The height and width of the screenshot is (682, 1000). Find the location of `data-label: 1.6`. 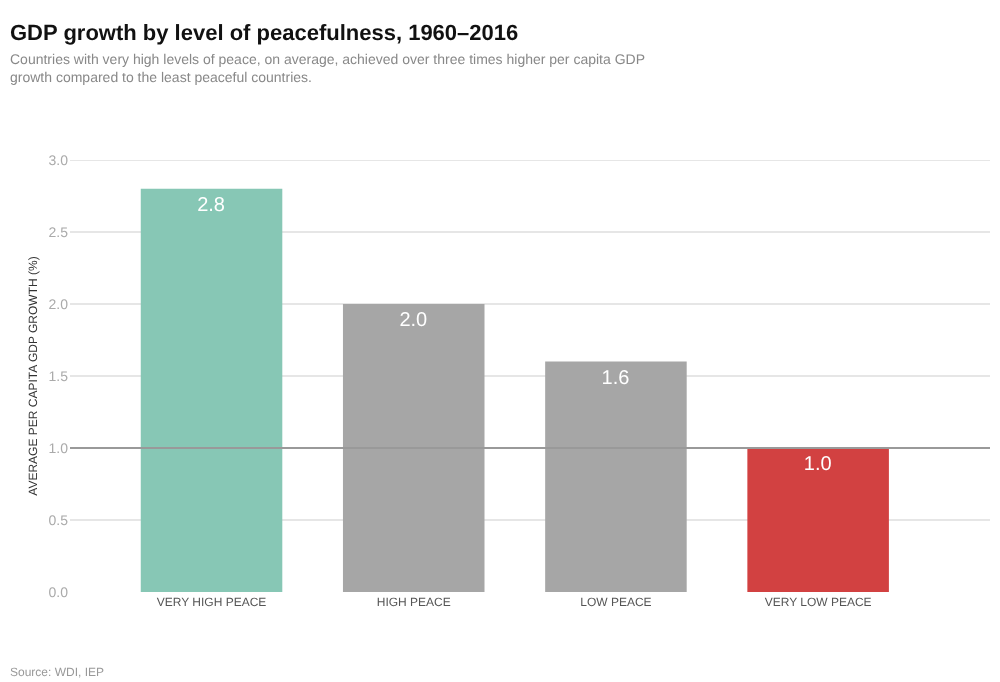

data-label: 1.6 is located at coordinates (616, 378).